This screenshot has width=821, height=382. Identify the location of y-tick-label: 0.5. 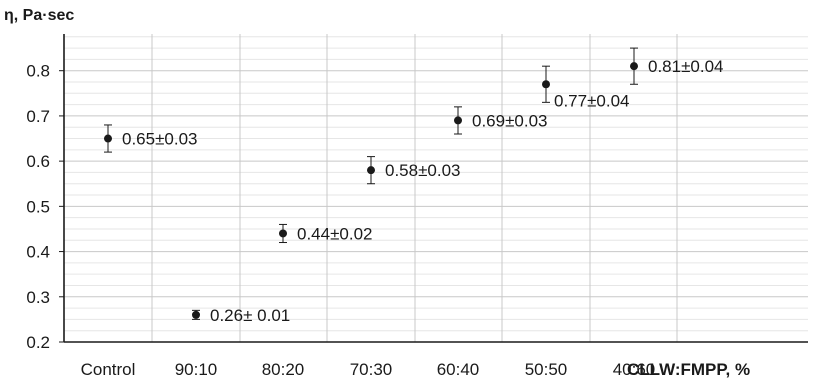
(38, 206).